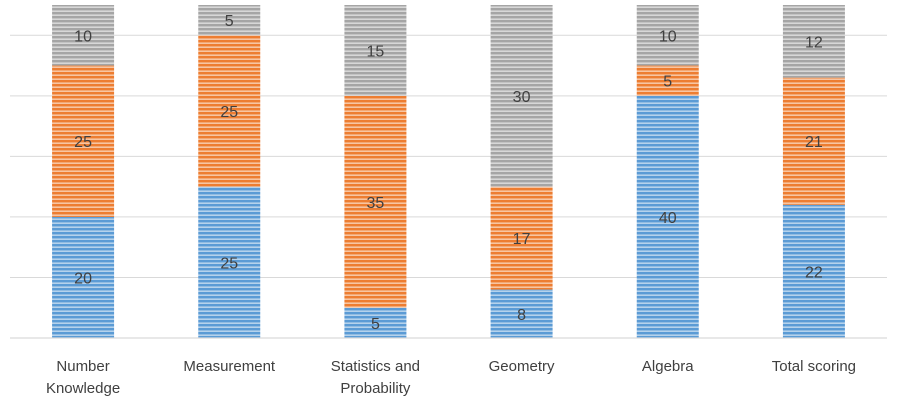 This screenshot has width=897, height=403. I want to click on data-label: 8, so click(521, 315).